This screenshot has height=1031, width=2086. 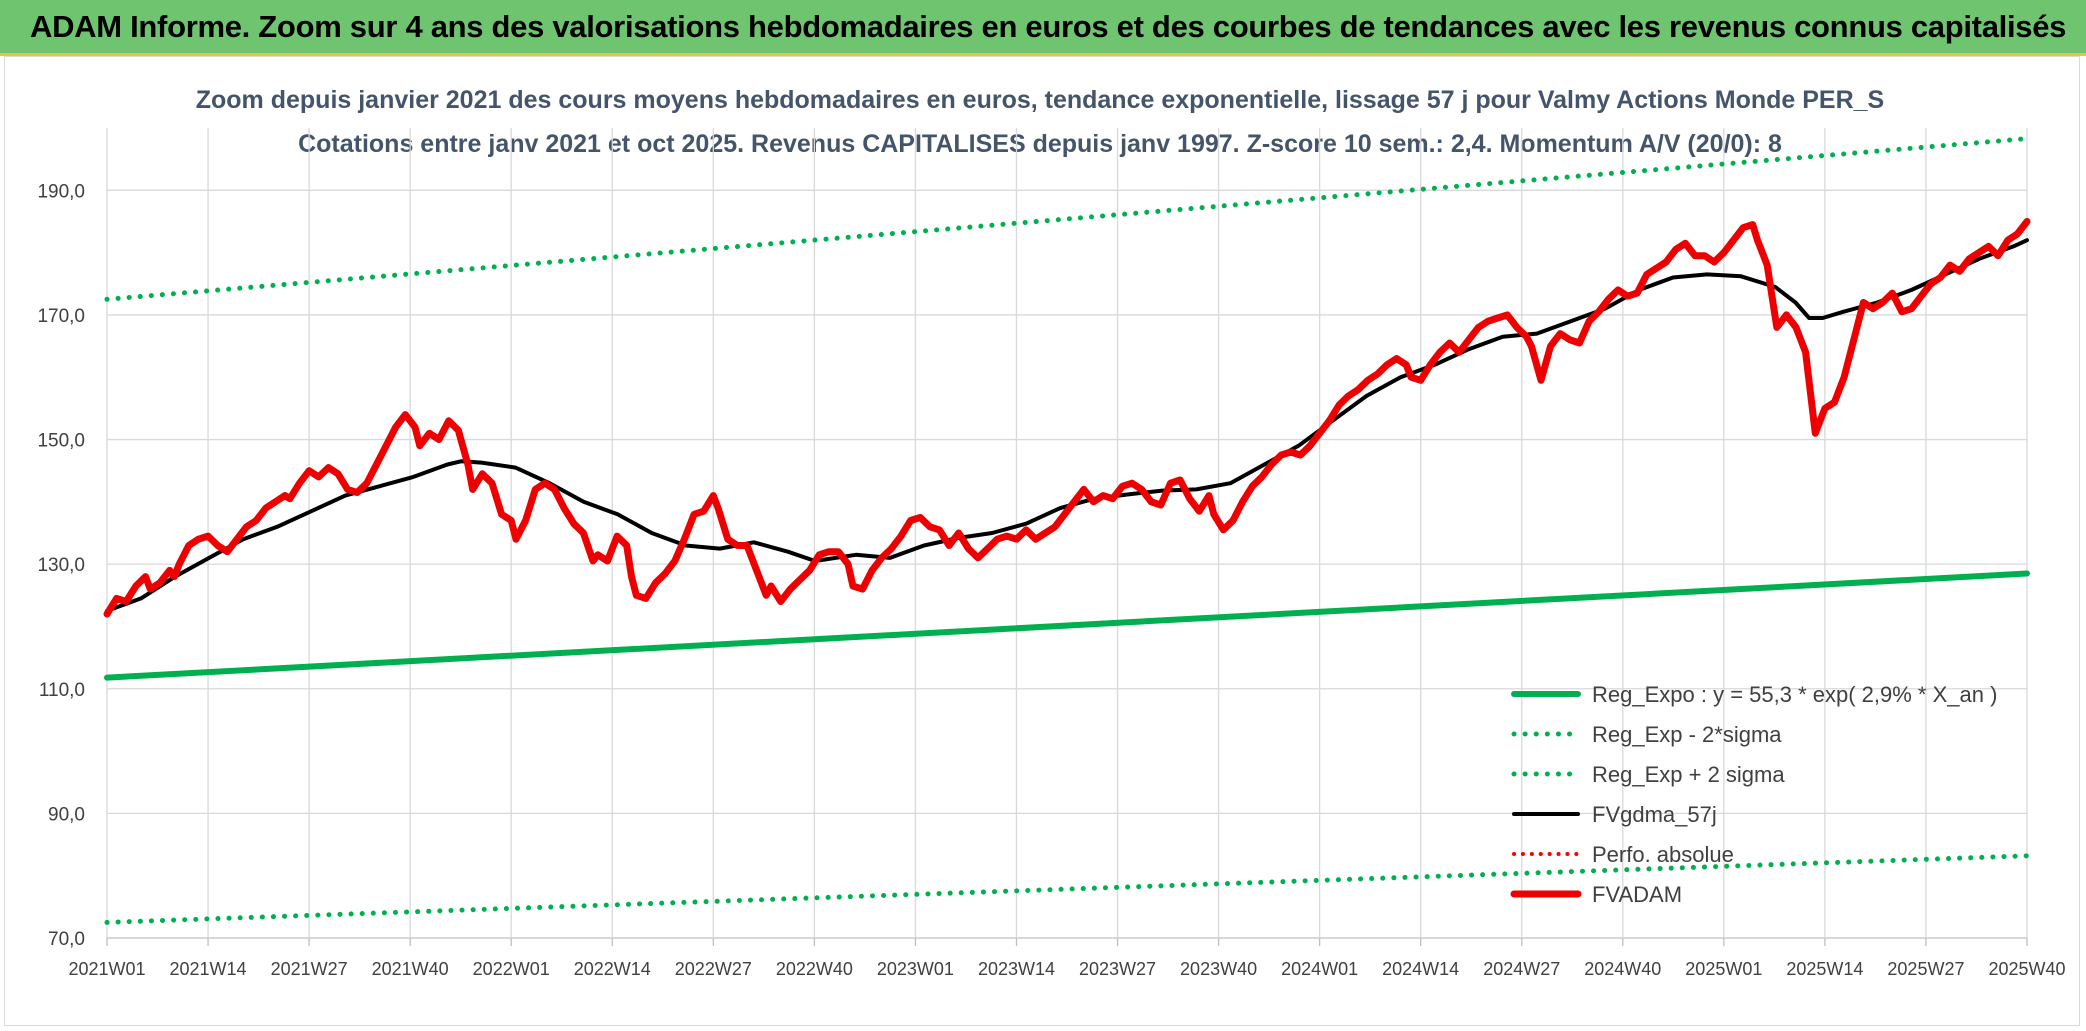 What do you see at coordinates (1622, 969) in the screenshot?
I see `x-tick-label: 2024W40` at bounding box center [1622, 969].